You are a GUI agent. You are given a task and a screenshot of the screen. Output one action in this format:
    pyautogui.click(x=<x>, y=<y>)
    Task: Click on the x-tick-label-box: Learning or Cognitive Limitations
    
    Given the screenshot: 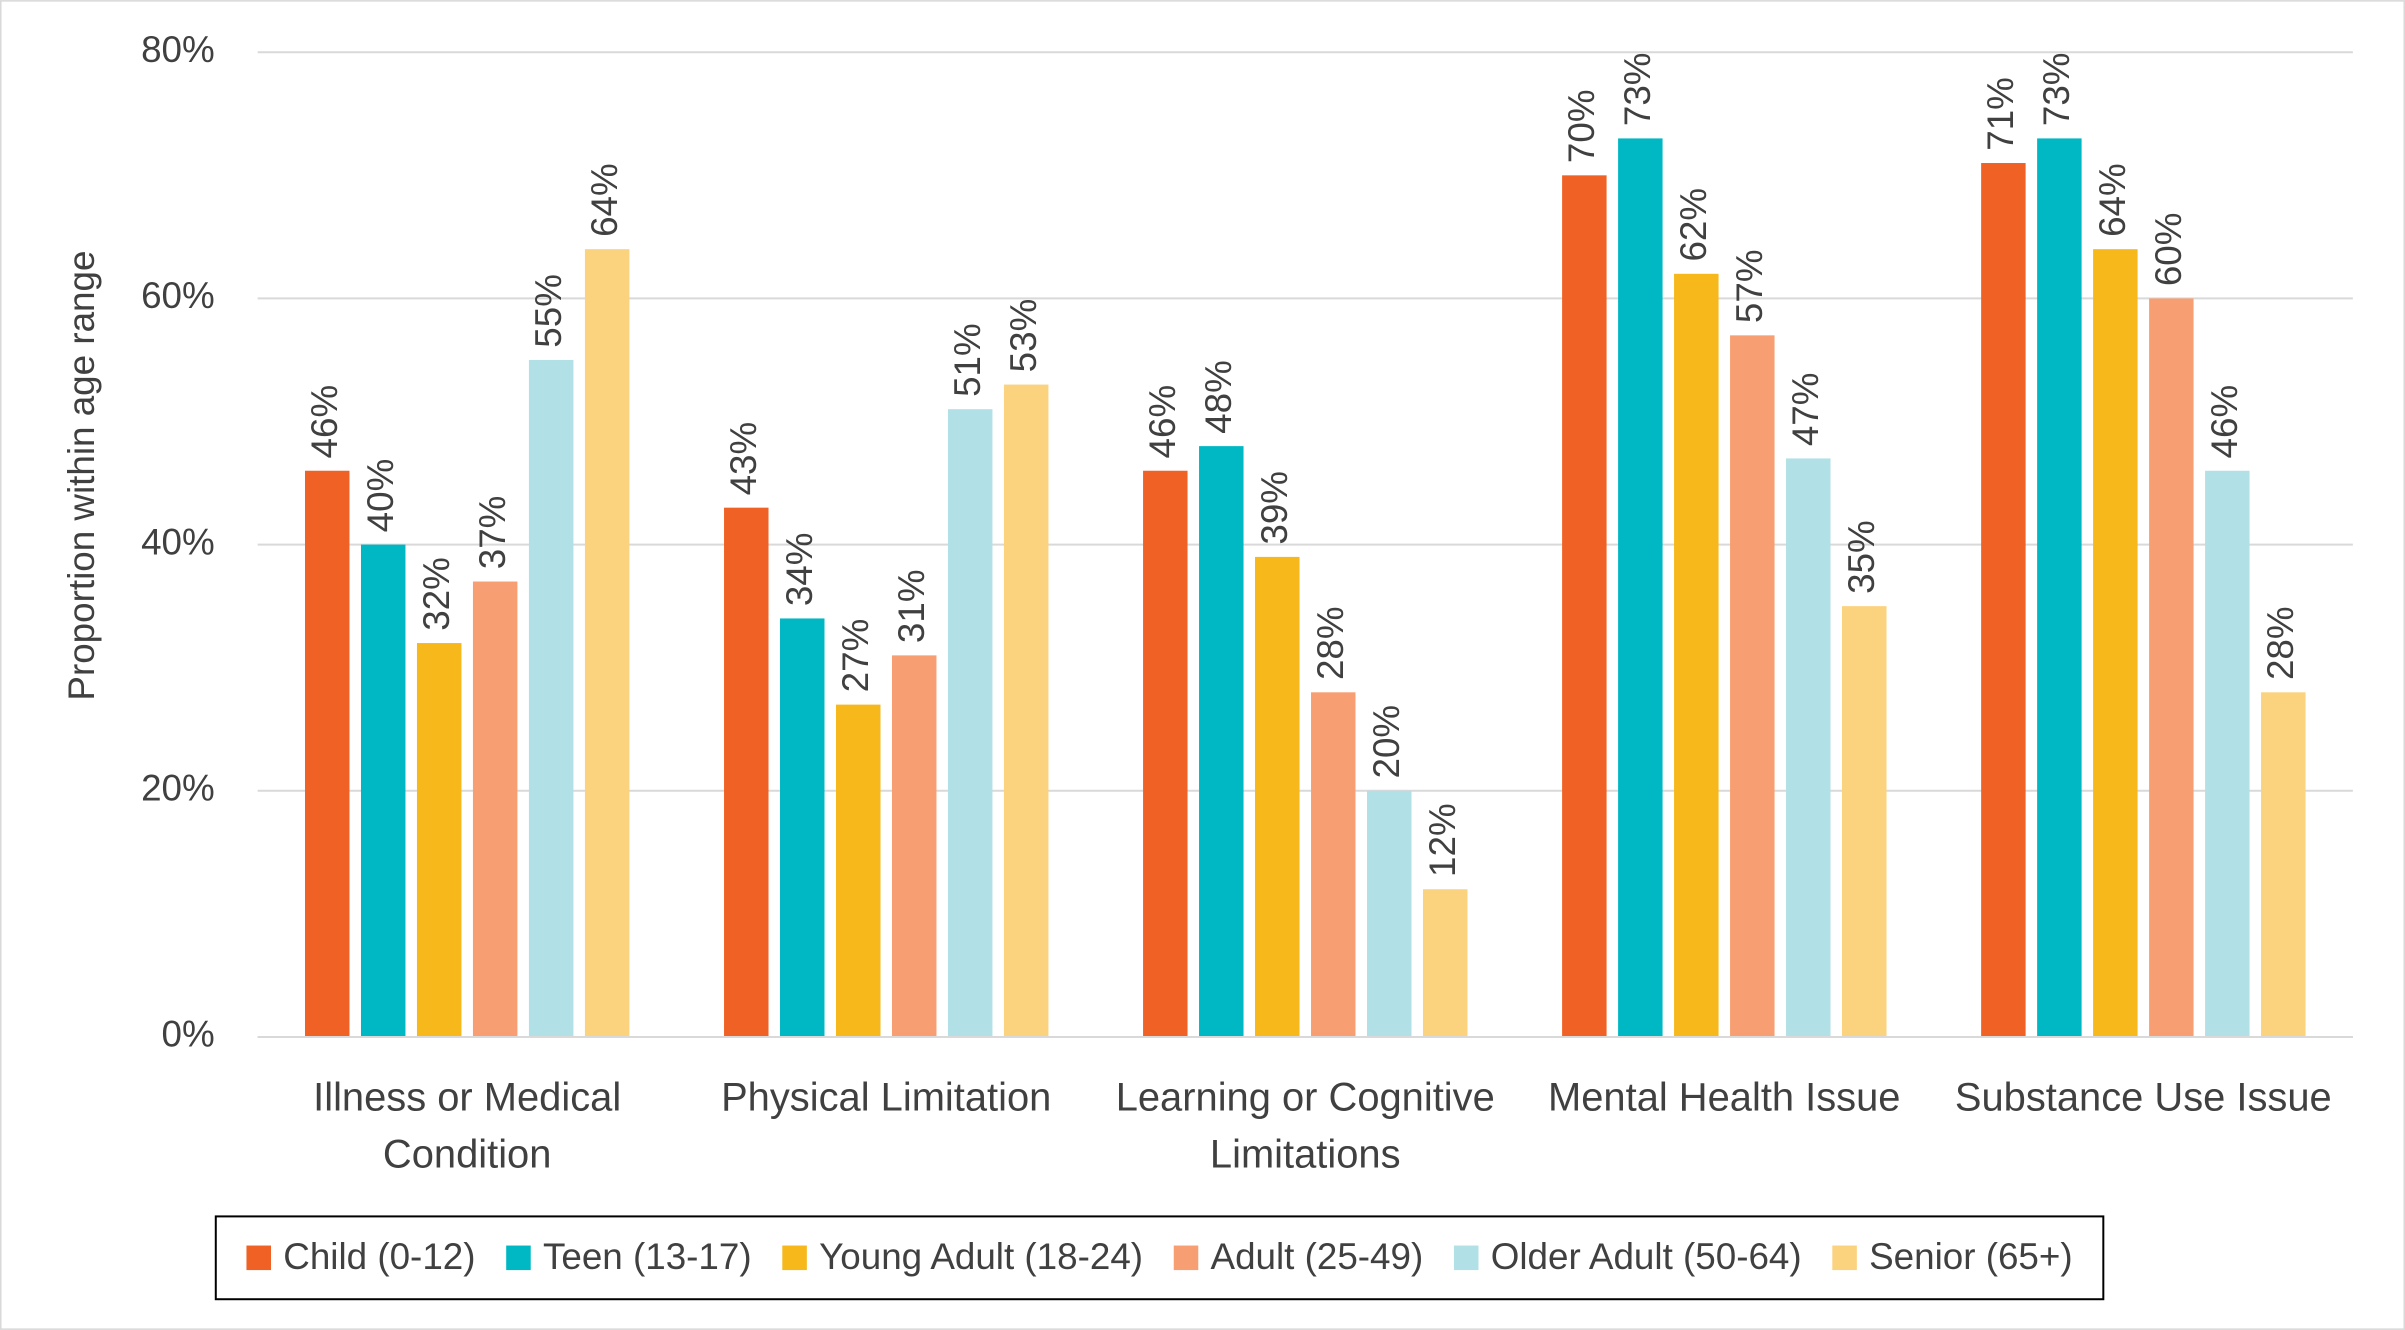 What is the action you would take?
    pyautogui.click(x=1305, y=1125)
    